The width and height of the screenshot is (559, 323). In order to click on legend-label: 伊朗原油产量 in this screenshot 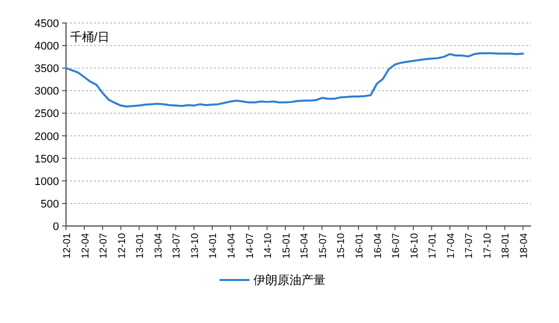, I will do `click(290, 280)`.